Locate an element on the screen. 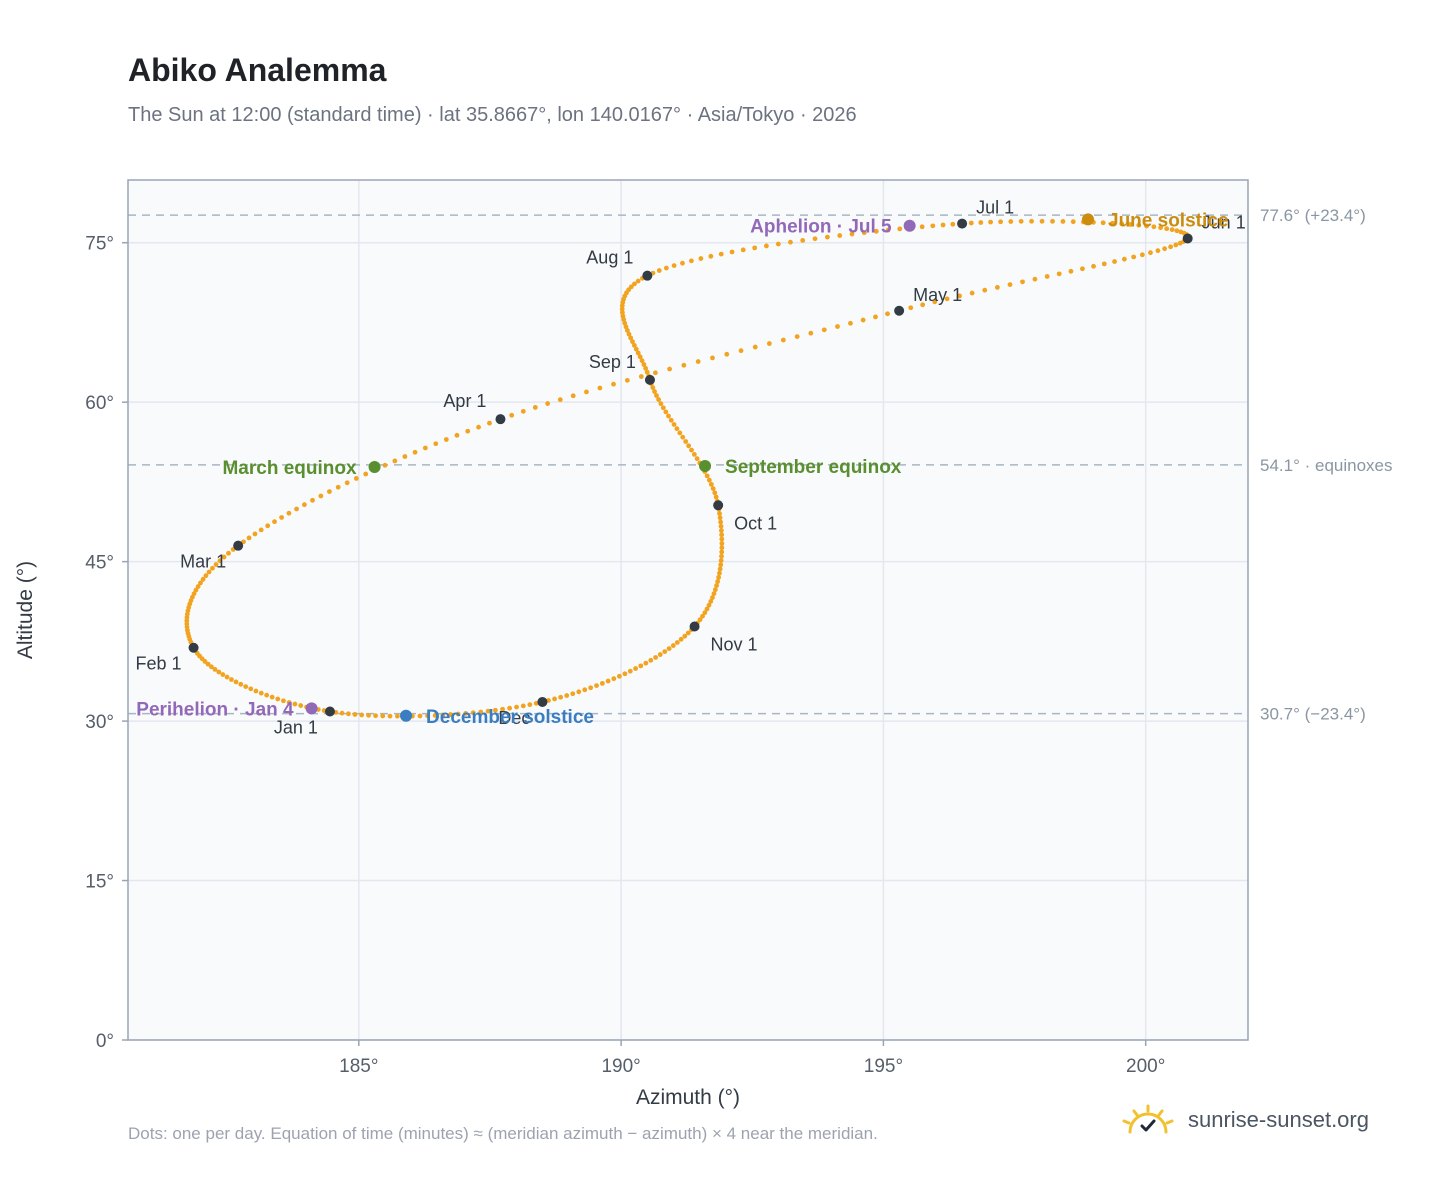 The height and width of the screenshot is (1188, 1448). reference-line-label: 54.1° · equinoxes is located at coordinates (1326, 465).